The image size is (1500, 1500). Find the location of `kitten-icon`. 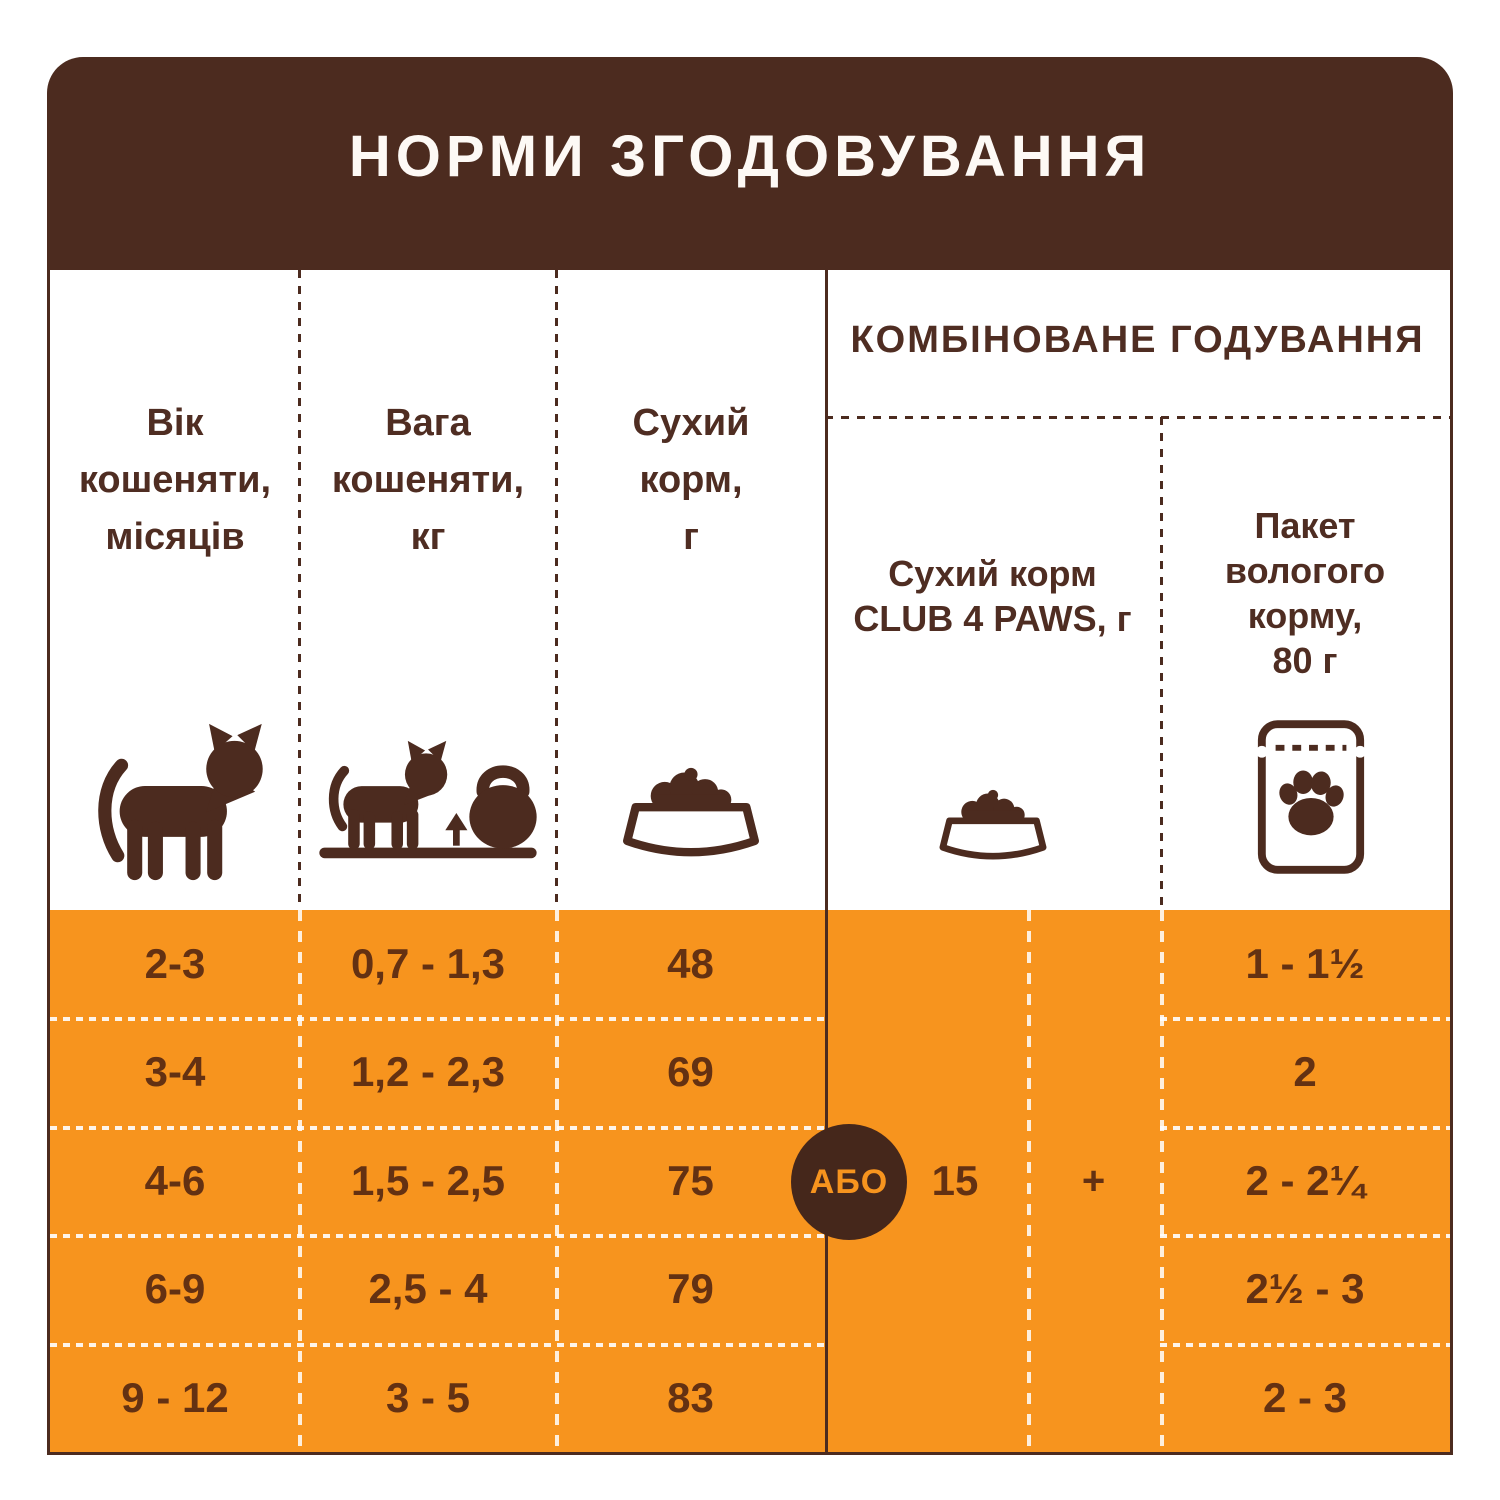

kitten-icon is located at coordinates (178, 804).